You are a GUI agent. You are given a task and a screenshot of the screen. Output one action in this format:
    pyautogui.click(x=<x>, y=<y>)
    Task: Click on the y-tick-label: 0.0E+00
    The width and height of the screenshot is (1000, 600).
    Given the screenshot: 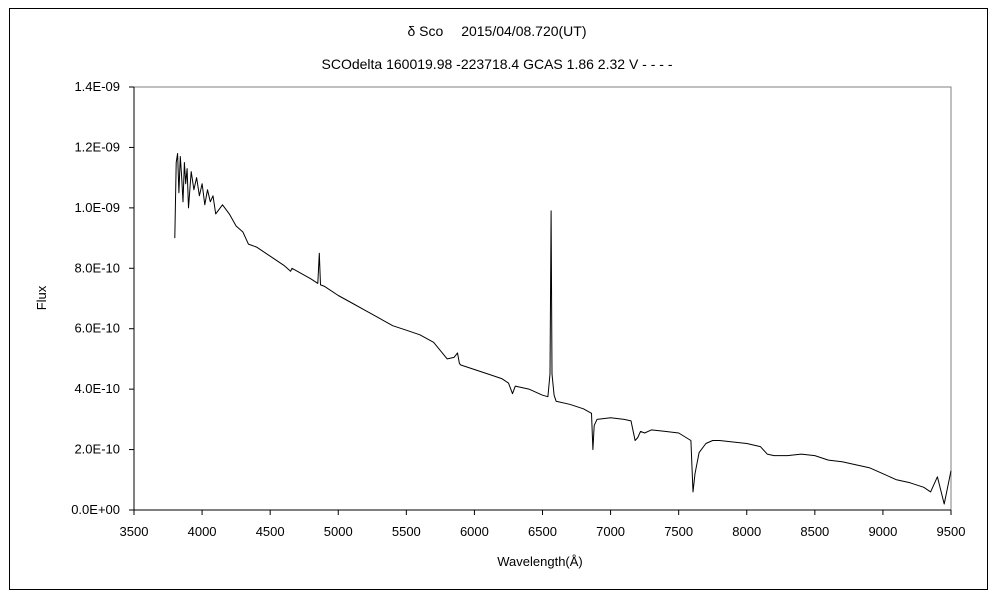 What is the action you would take?
    pyautogui.click(x=95, y=509)
    